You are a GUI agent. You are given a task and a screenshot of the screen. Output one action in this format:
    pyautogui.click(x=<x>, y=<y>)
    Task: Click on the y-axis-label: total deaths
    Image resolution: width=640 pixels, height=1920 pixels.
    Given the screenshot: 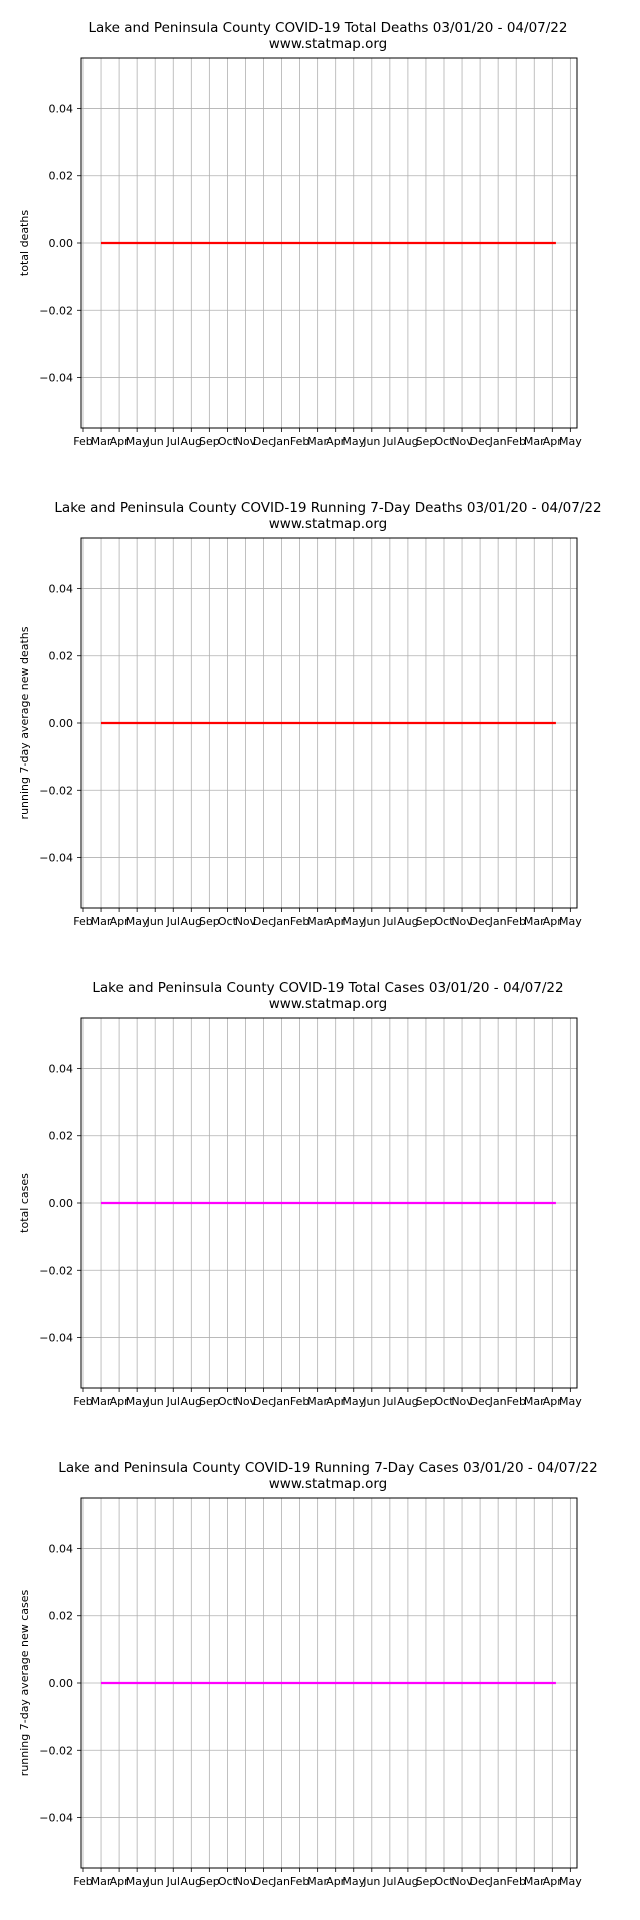 What is the action you would take?
    pyautogui.click(x=24, y=243)
    